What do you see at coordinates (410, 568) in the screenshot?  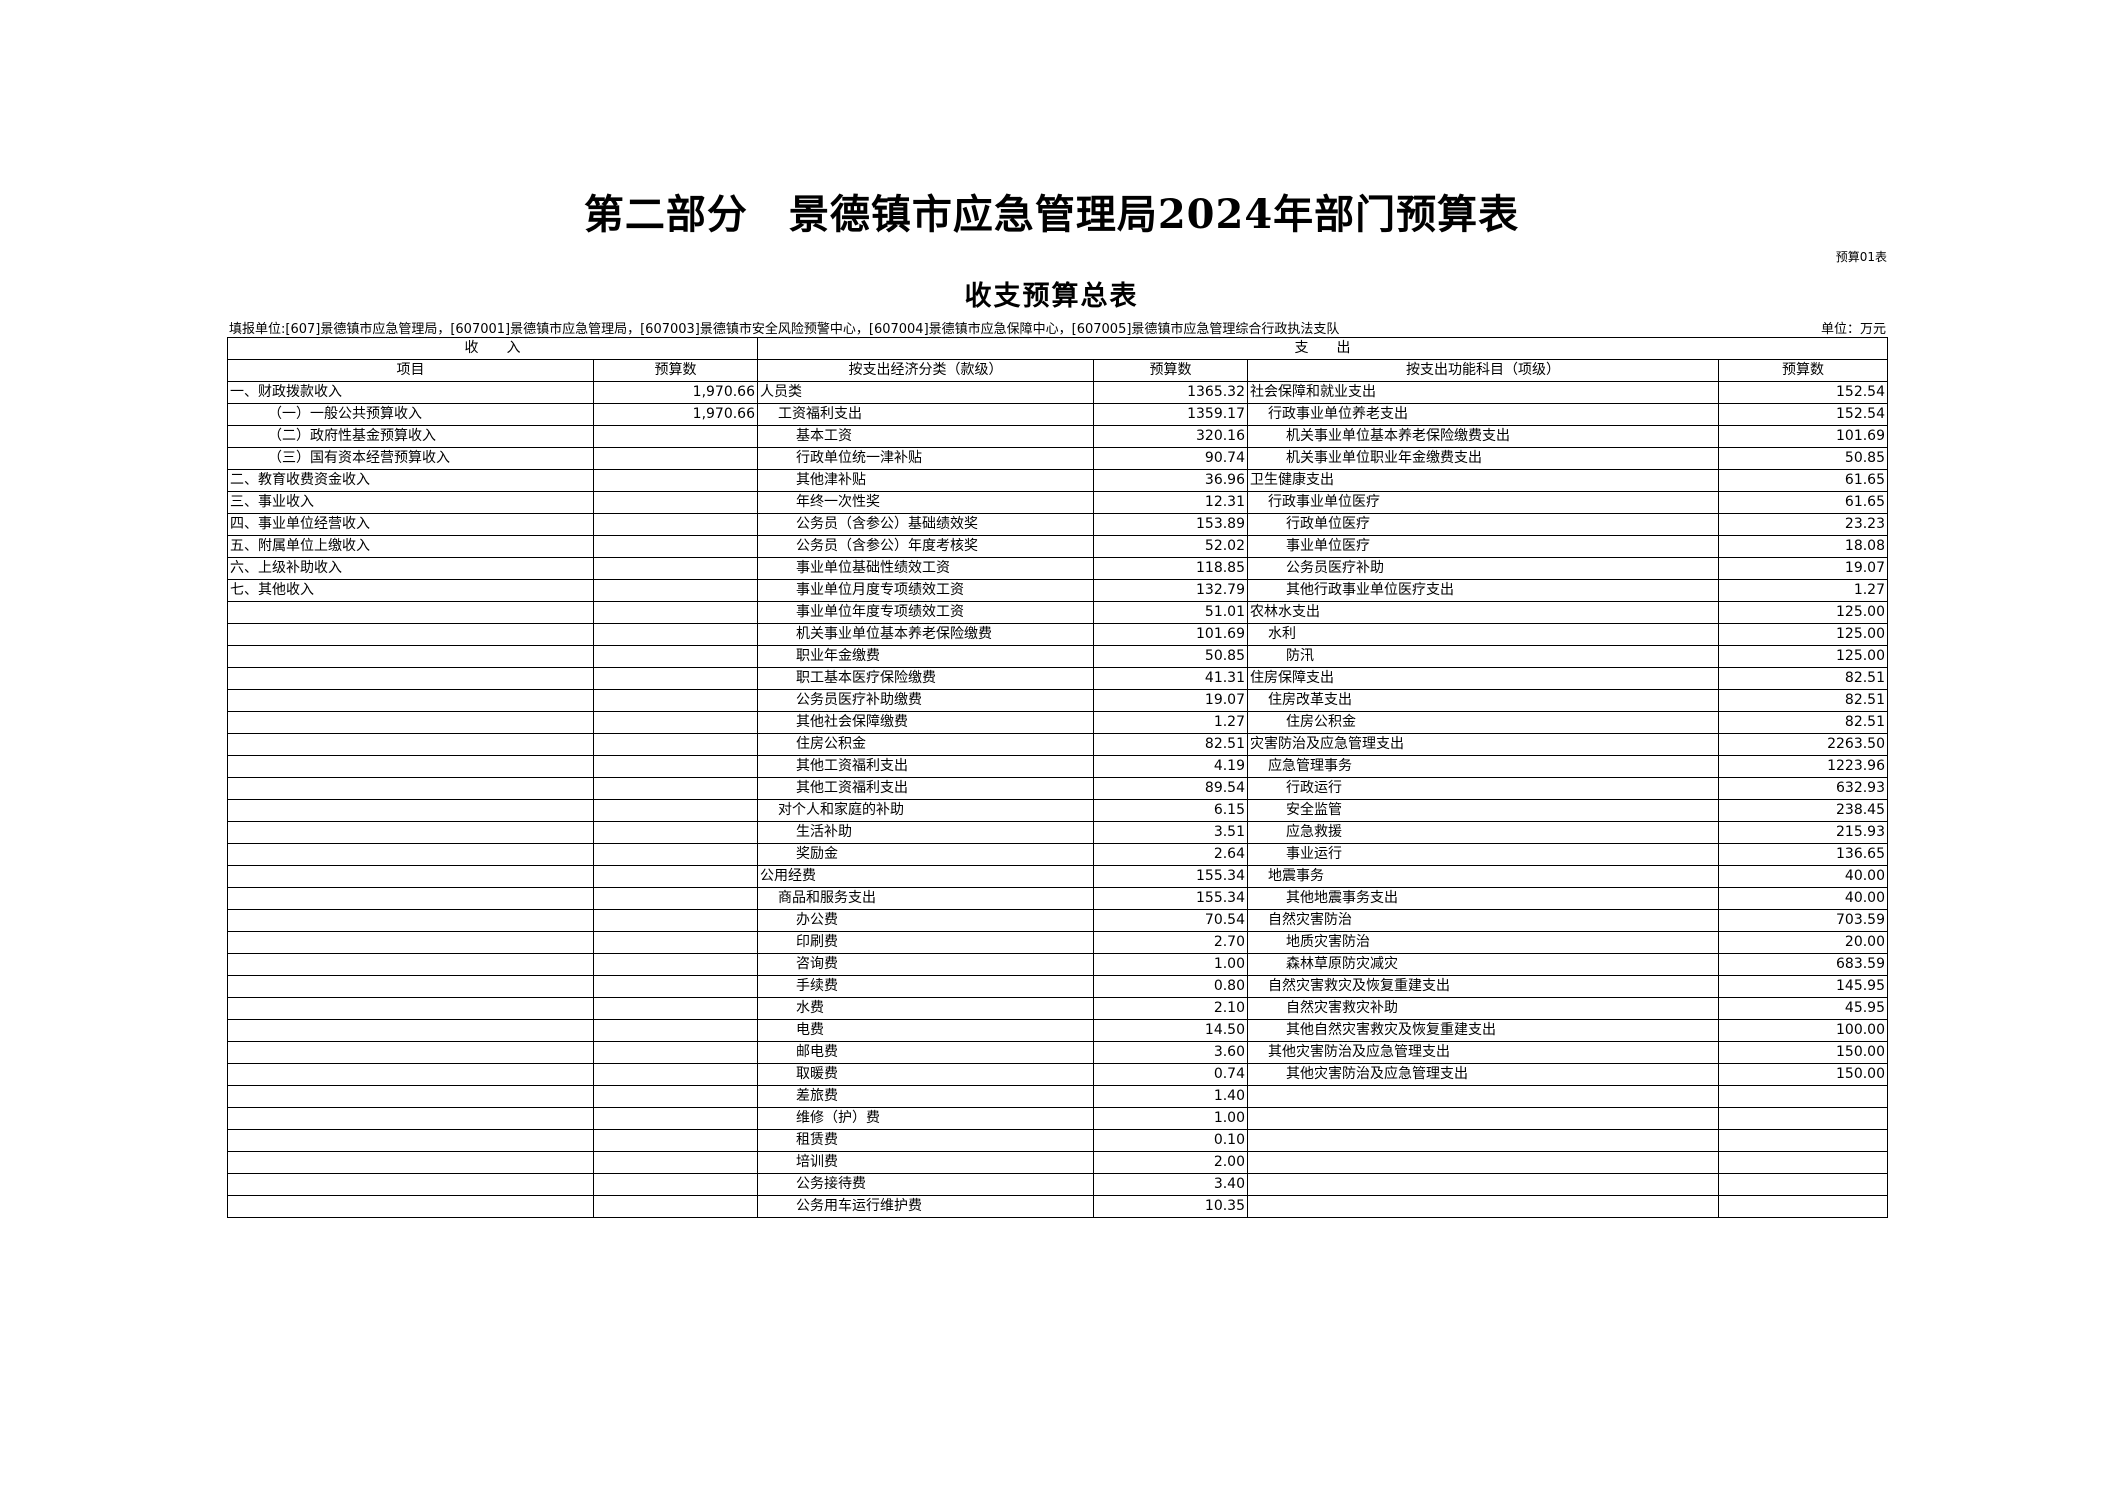 I see `income-item-label: 六、上级补助收入` at bounding box center [410, 568].